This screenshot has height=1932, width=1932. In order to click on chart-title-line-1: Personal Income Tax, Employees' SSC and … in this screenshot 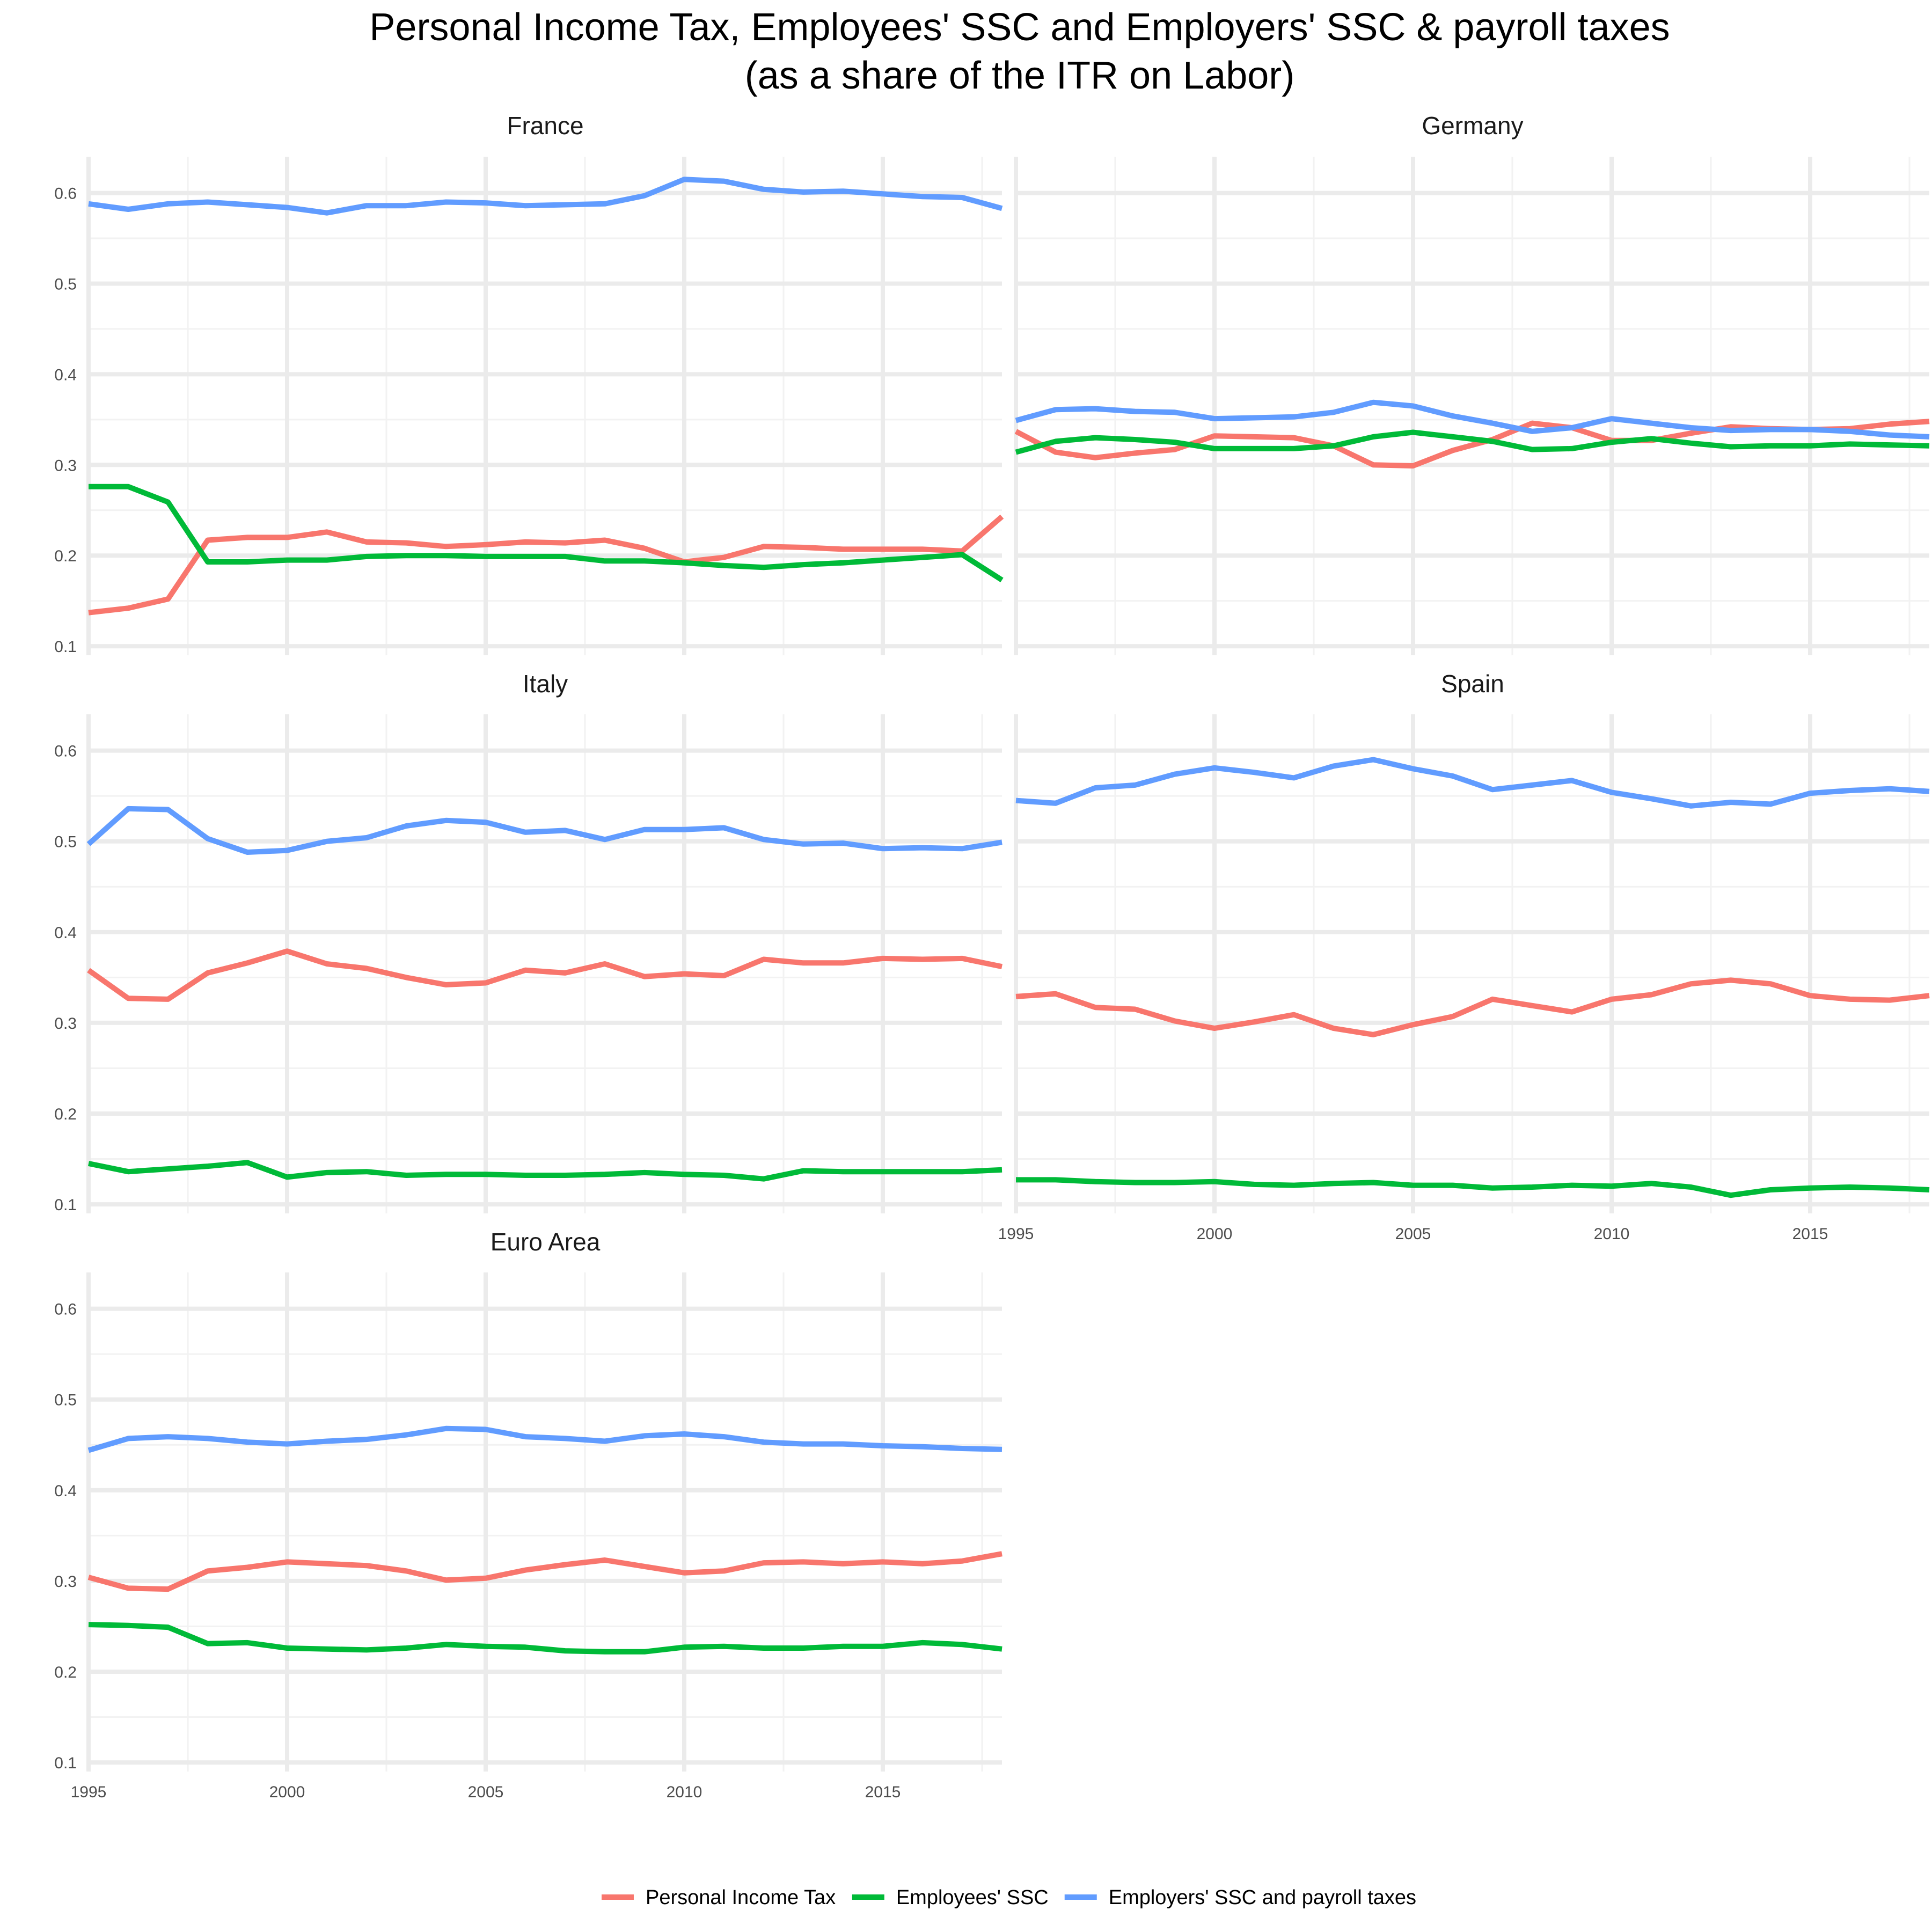, I will do `click(1019, 27)`.